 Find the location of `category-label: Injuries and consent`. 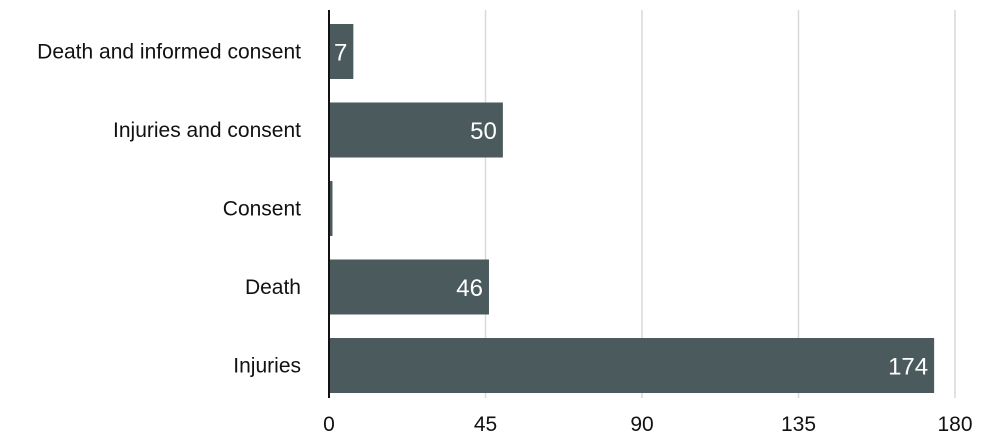

category-label: Injuries and consent is located at coordinates (207, 130).